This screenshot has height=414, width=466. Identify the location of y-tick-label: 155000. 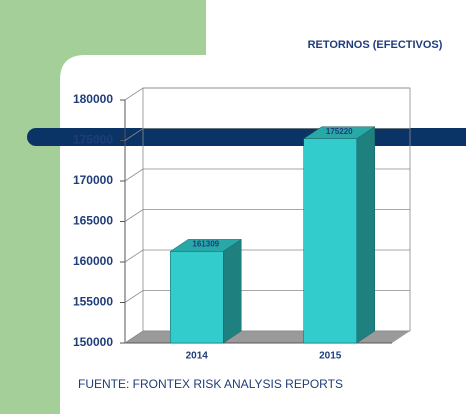
(93, 302).